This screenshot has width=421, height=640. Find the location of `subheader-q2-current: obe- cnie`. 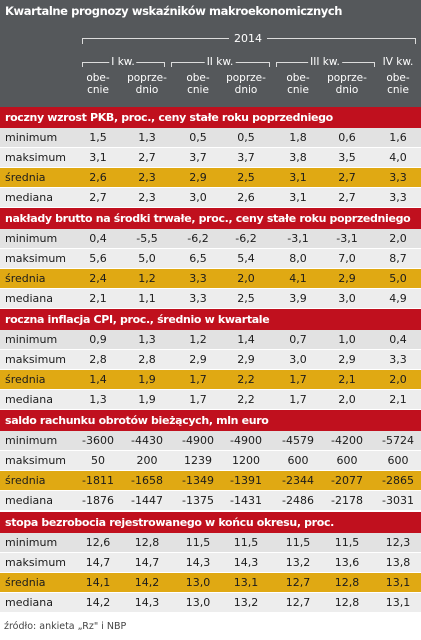

subheader-q2-current: obe- cnie is located at coordinates (198, 84).